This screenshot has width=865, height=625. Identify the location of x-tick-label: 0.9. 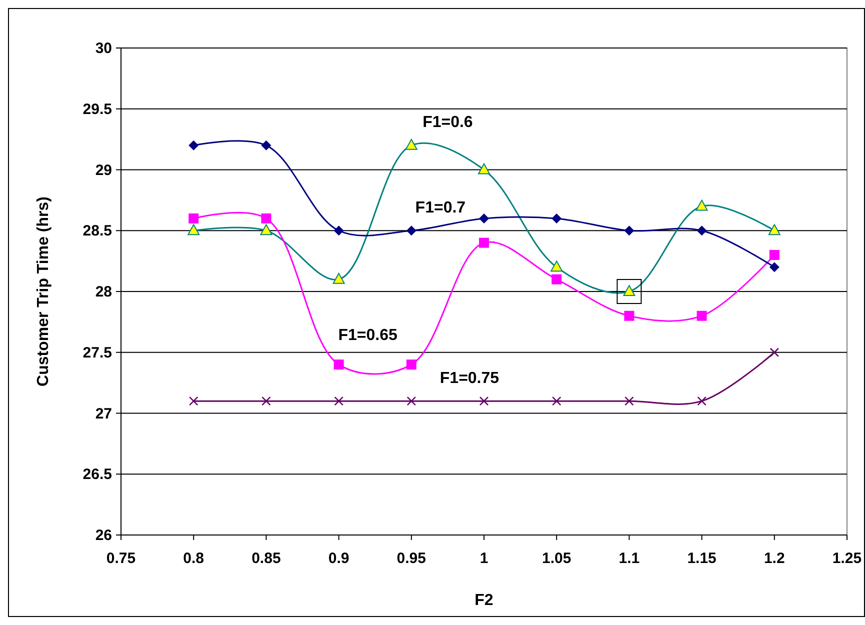
(339, 558).